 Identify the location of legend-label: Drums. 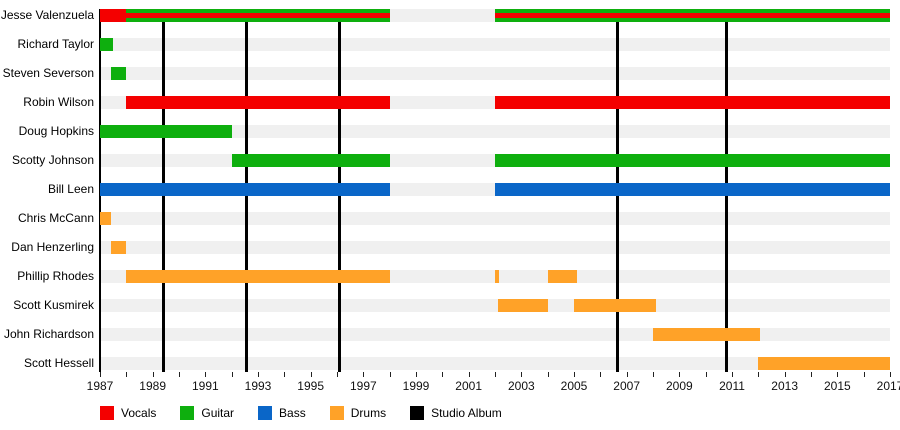
(368, 413).